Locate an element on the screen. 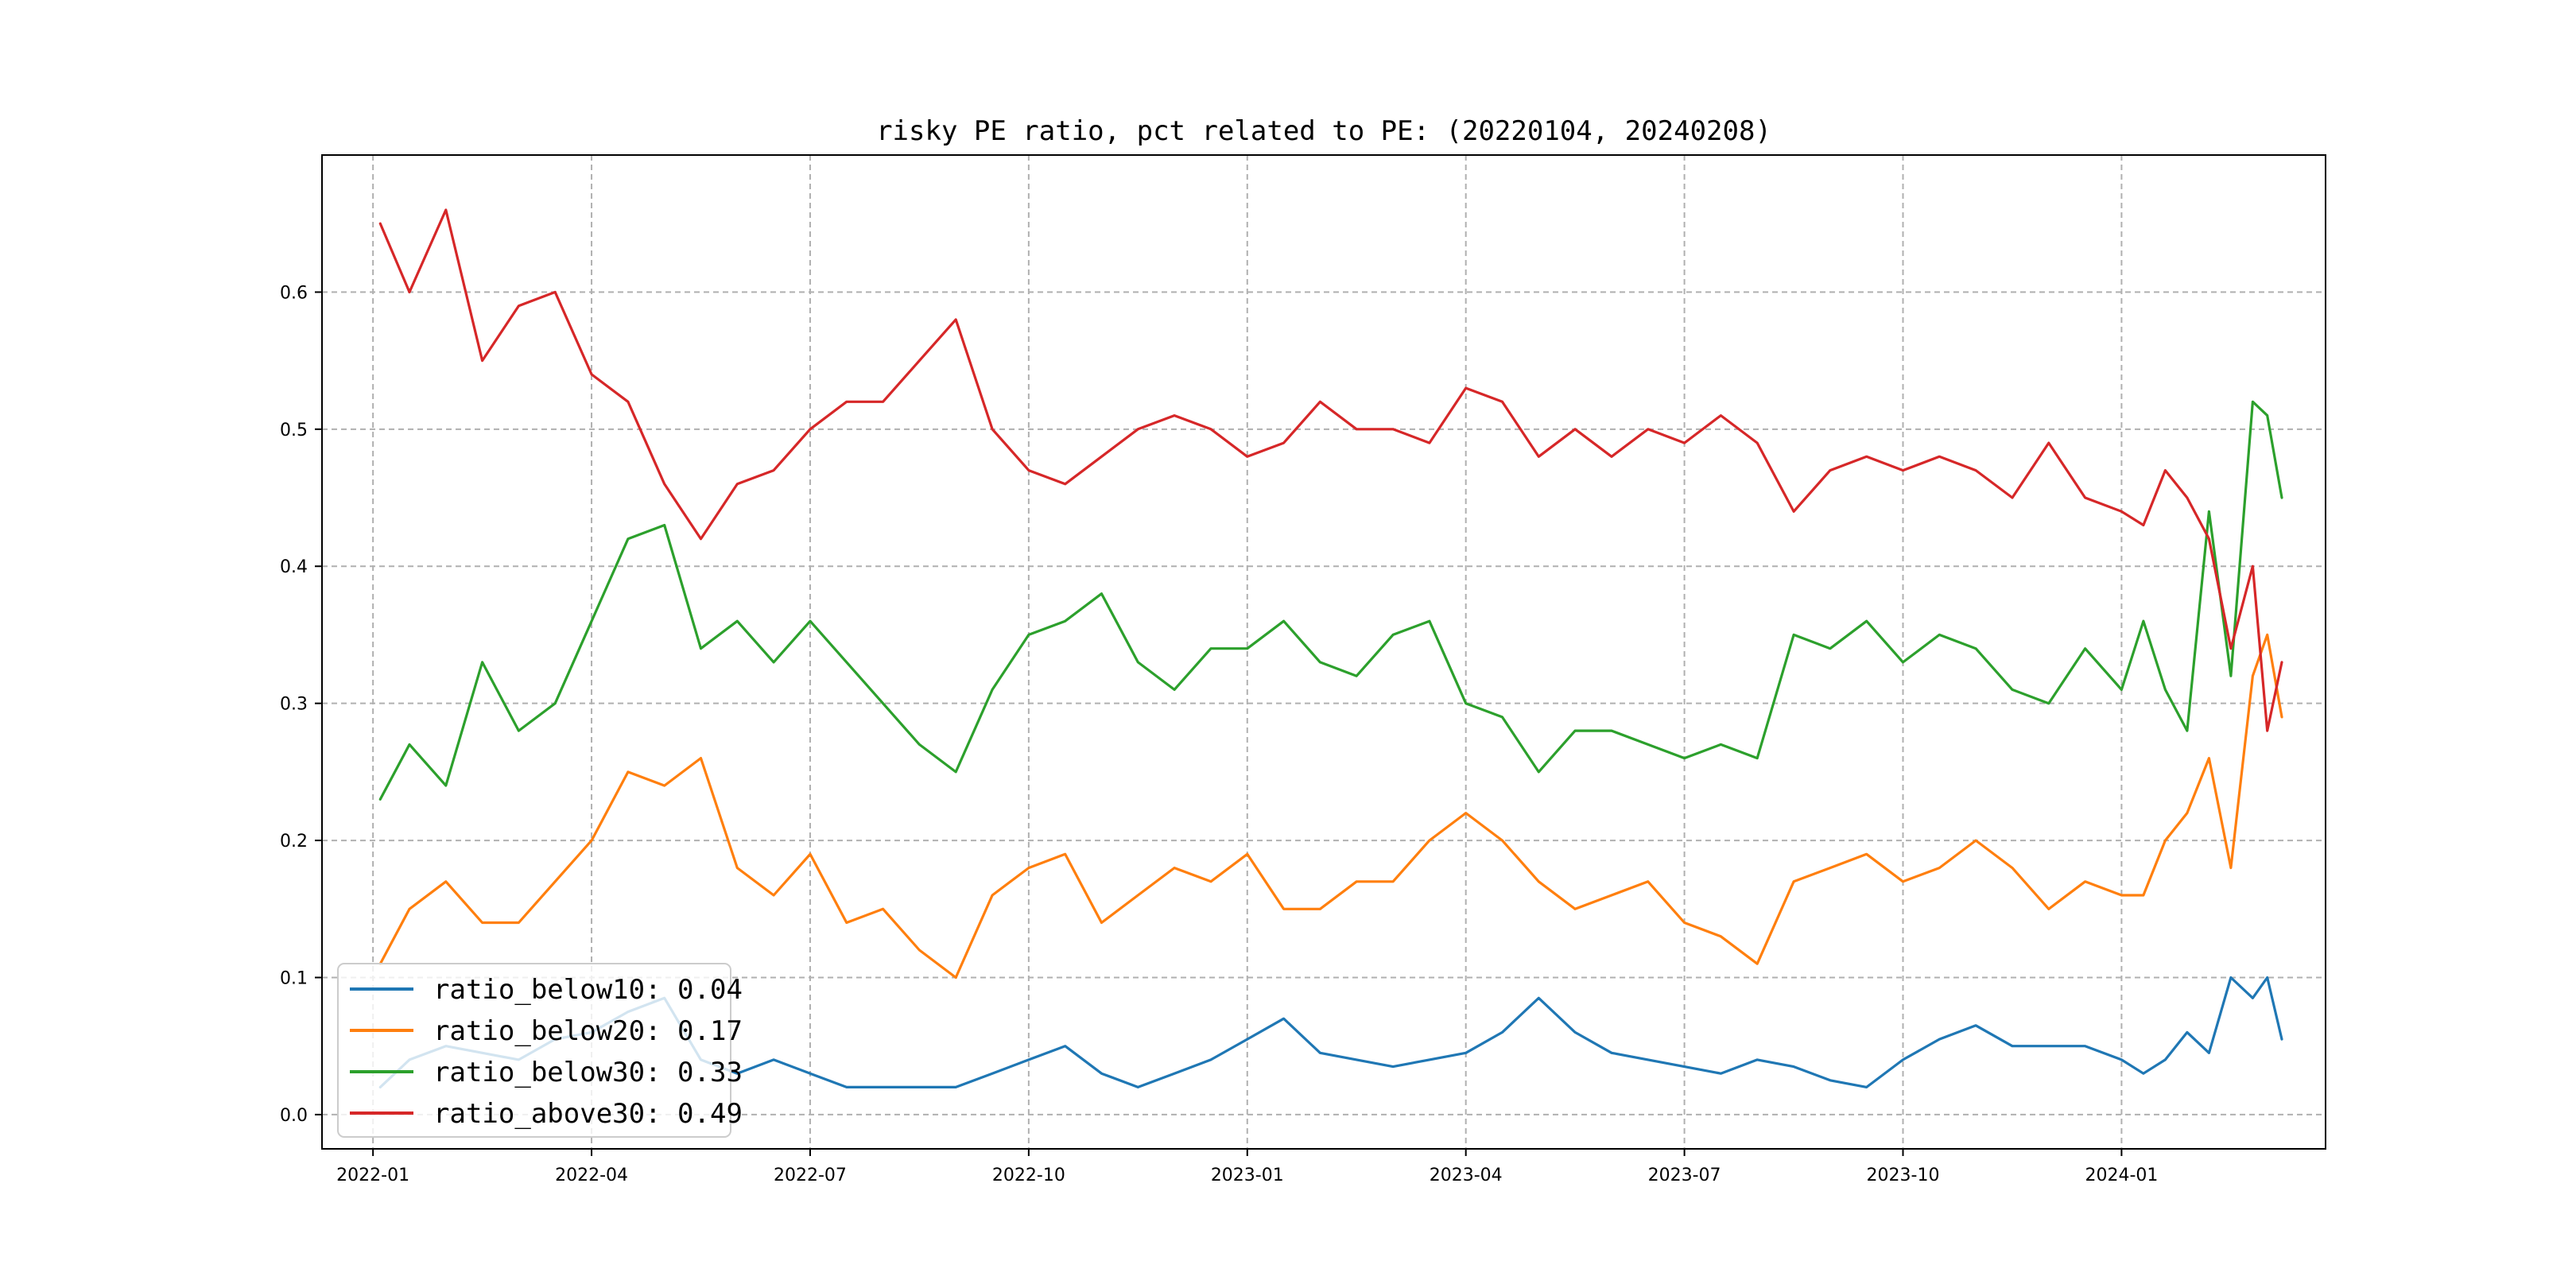 This screenshot has height=1288, width=2576. x-tick-label: 2023-07 is located at coordinates (1684, 1175).